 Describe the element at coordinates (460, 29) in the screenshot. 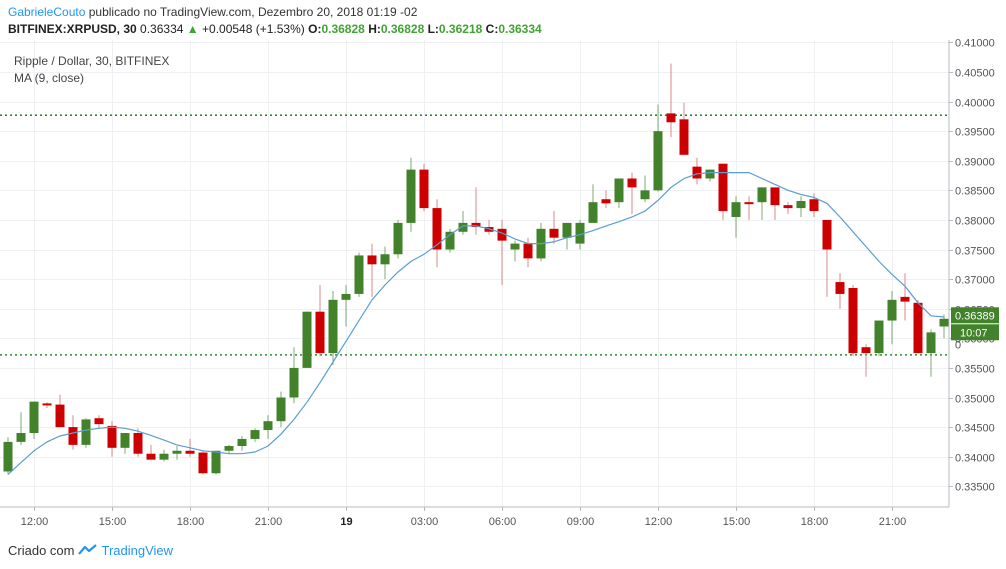

I see `low-value: 0.36218` at that location.